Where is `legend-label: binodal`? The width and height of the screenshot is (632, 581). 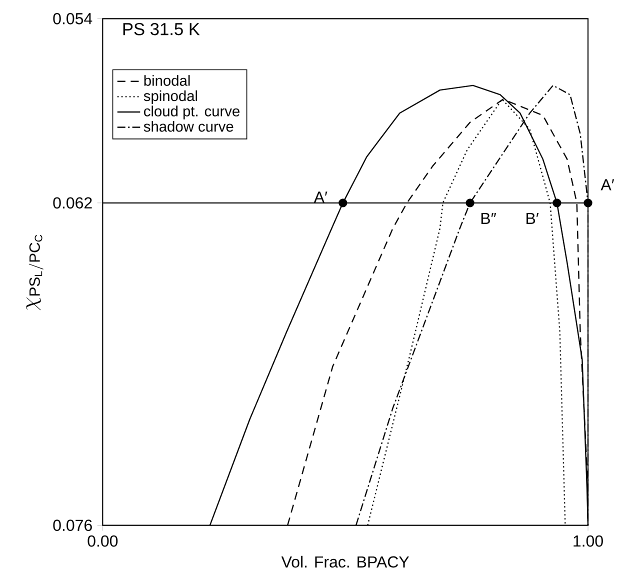
legend-label: binodal is located at coordinates (167, 80).